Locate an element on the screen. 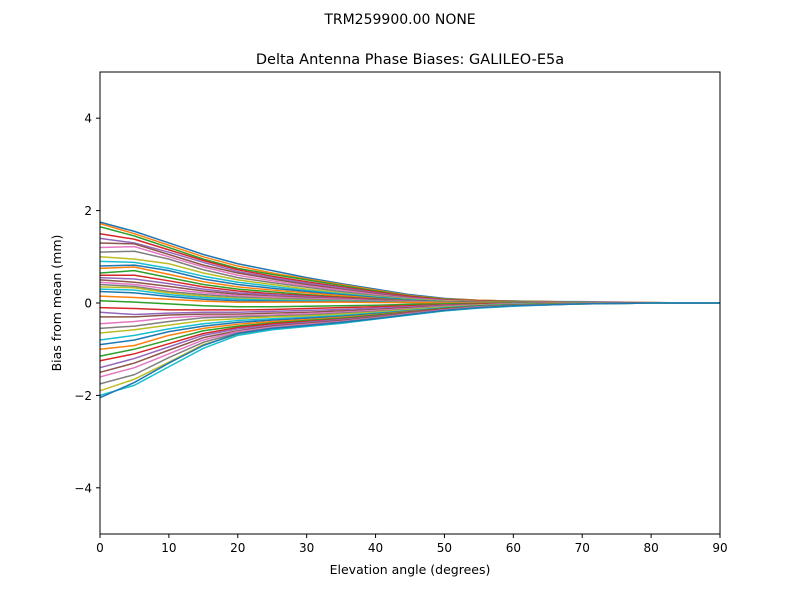 This screenshot has height=600, width=800. x-tick-label: 70 is located at coordinates (582, 548).